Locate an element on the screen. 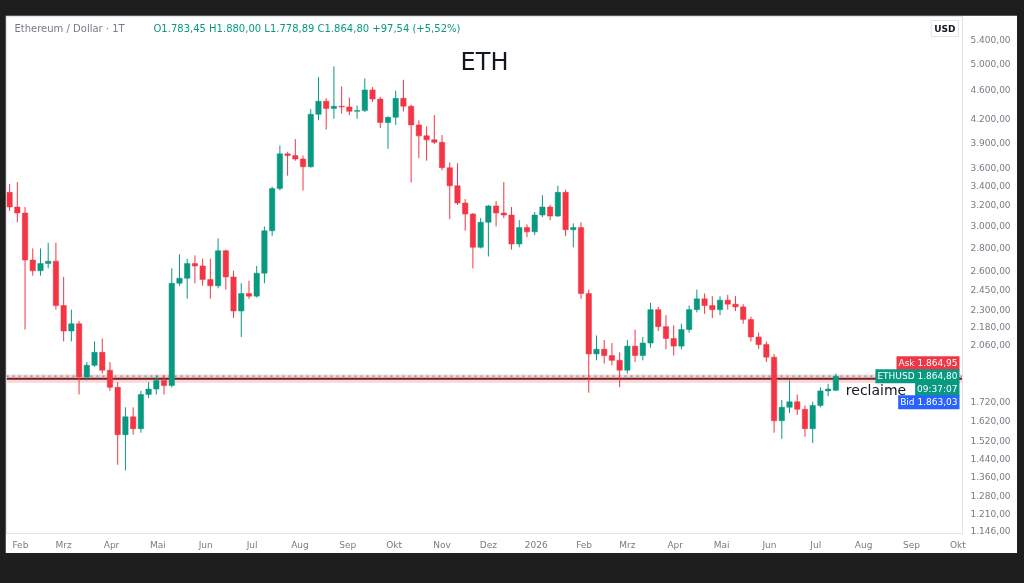  annotation: Ask 1.864,95 is located at coordinates (928, 363).